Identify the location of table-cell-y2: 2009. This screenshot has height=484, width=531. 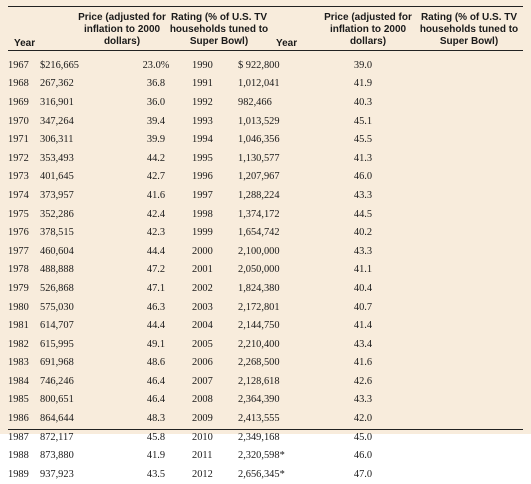
(202, 419).